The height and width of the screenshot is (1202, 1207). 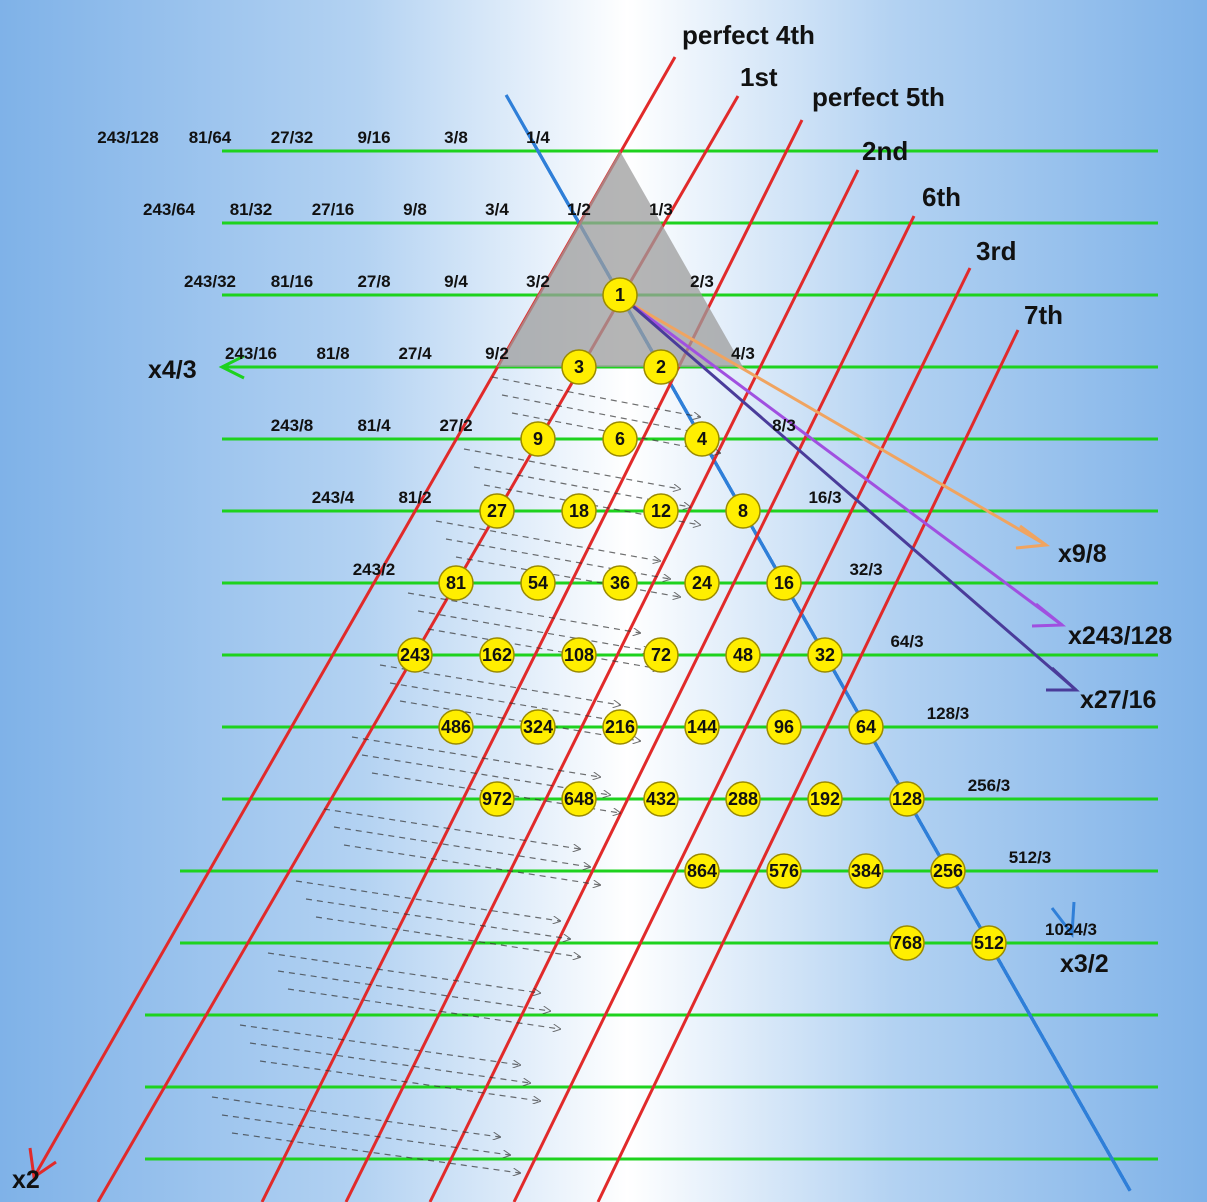 I want to click on node-64: 64, so click(x=866, y=727).